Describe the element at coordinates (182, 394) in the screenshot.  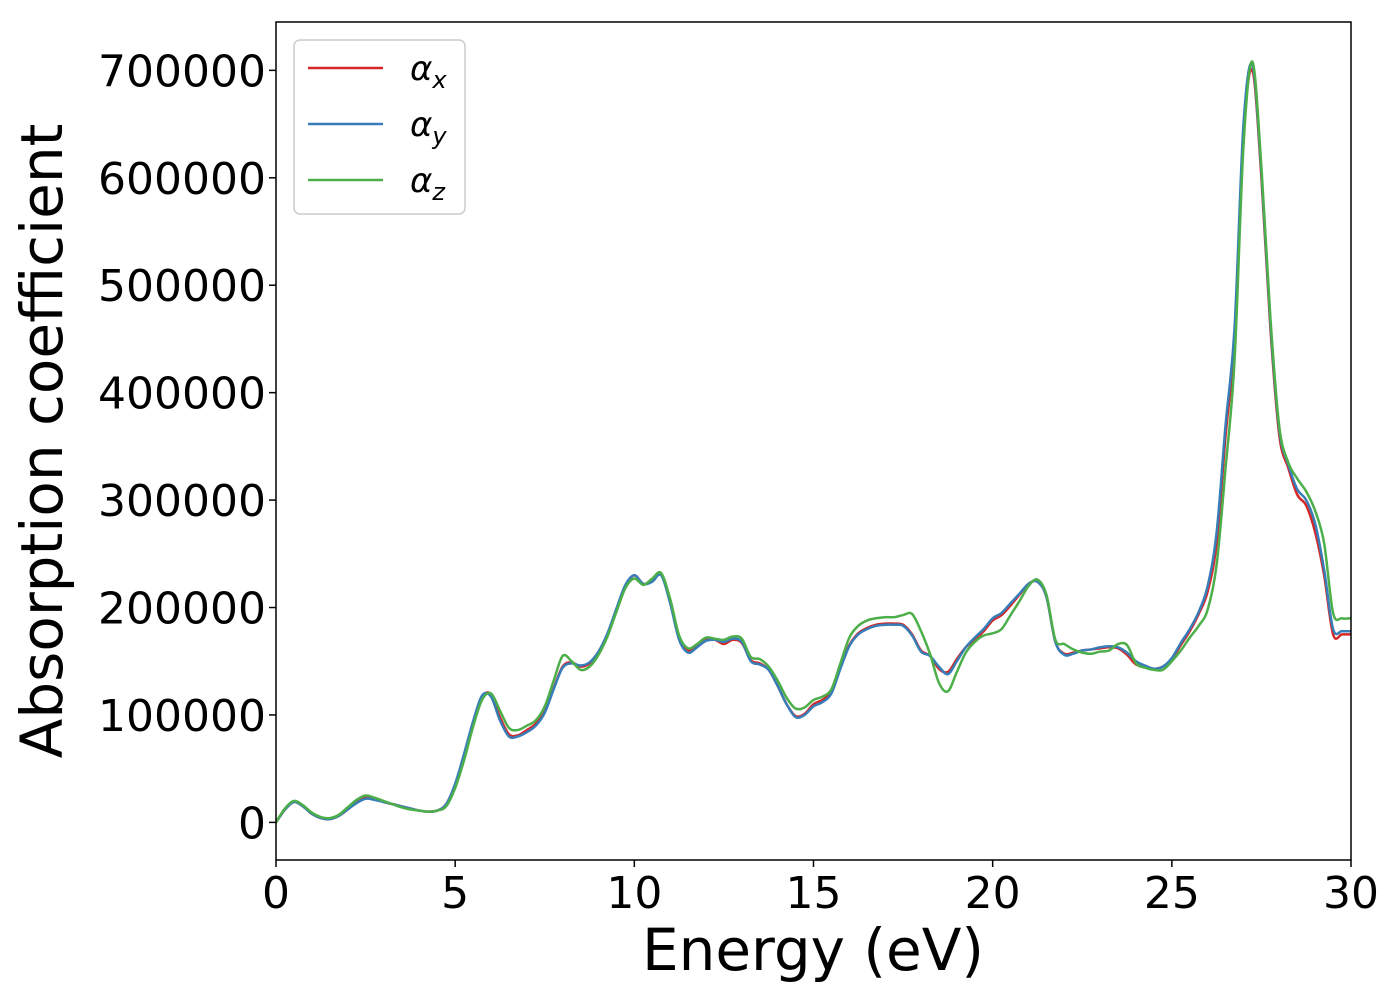
I see `y-tick-label: 400000` at that location.